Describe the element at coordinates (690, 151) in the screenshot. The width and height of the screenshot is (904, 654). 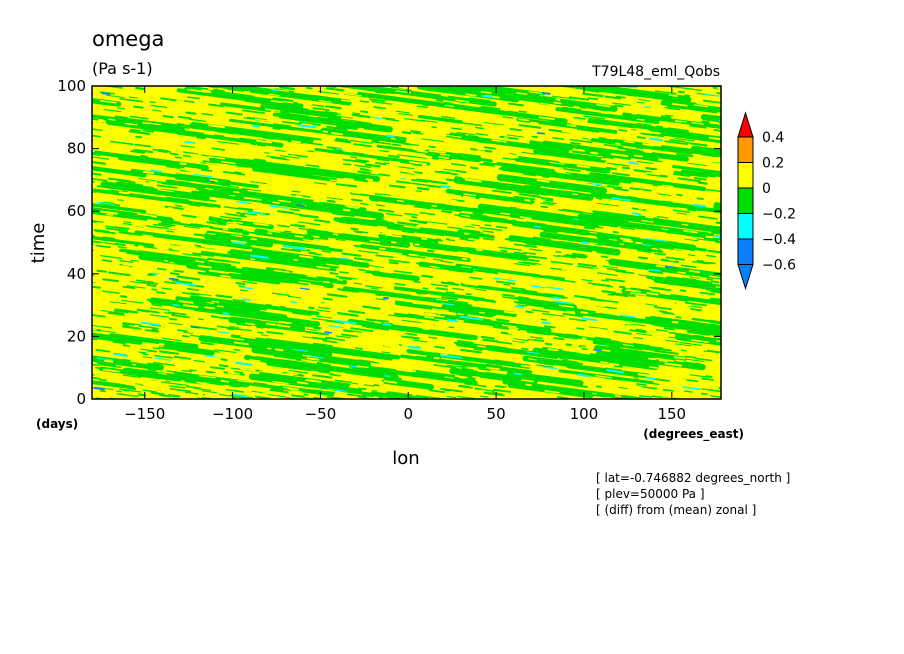
I see `green-band` at that location.